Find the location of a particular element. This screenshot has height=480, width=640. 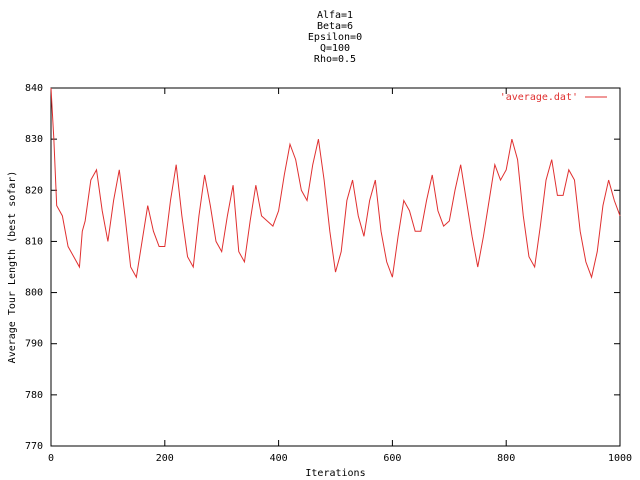

y-tick-label: 820 is located at coordinates (34, 190).